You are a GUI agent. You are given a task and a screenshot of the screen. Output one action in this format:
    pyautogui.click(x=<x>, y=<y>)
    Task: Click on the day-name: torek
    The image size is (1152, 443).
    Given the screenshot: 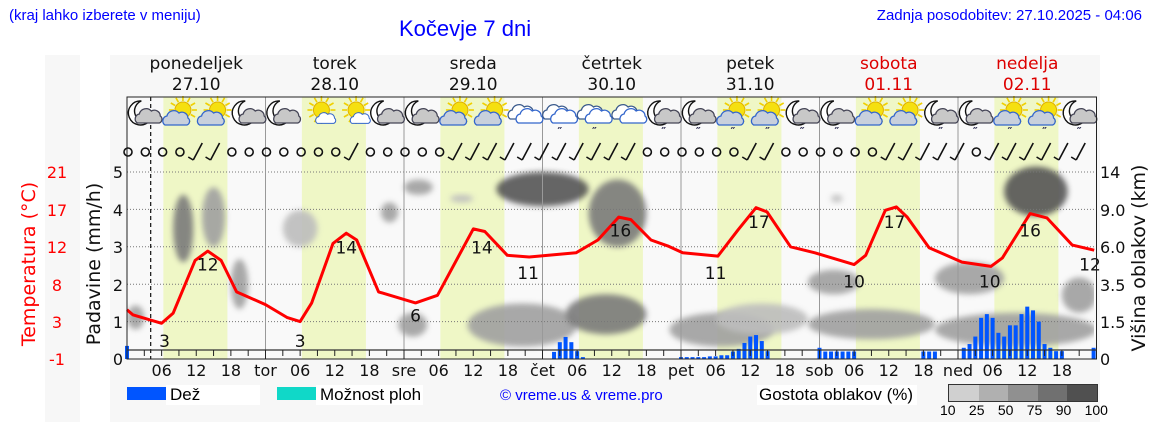 What is the action you would take?
    pyautogui.click(x=335, y=64)
    